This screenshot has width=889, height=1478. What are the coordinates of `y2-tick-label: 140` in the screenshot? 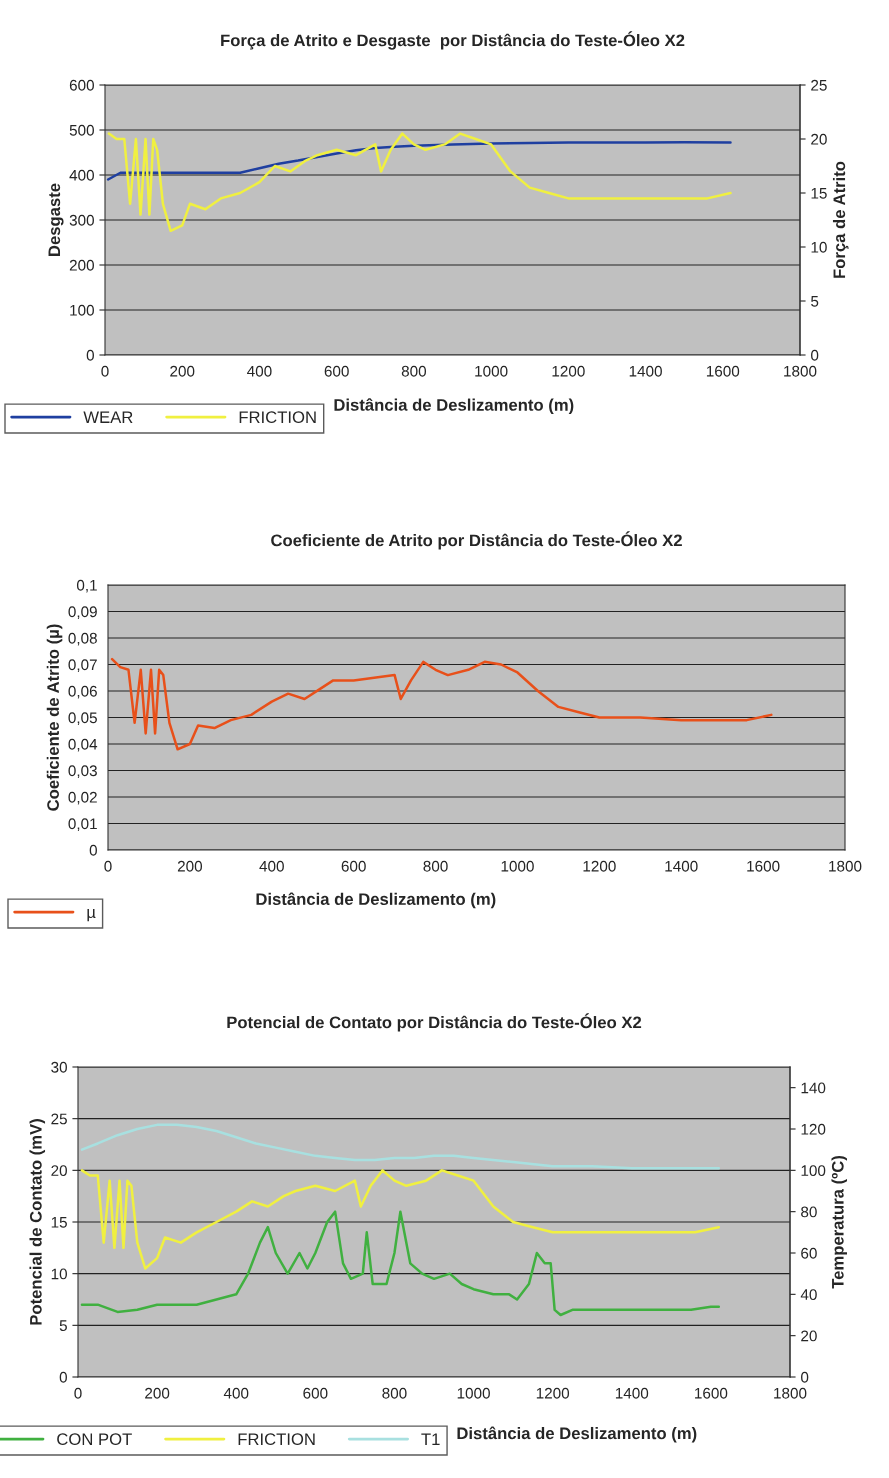 It's located at (813, 1088).